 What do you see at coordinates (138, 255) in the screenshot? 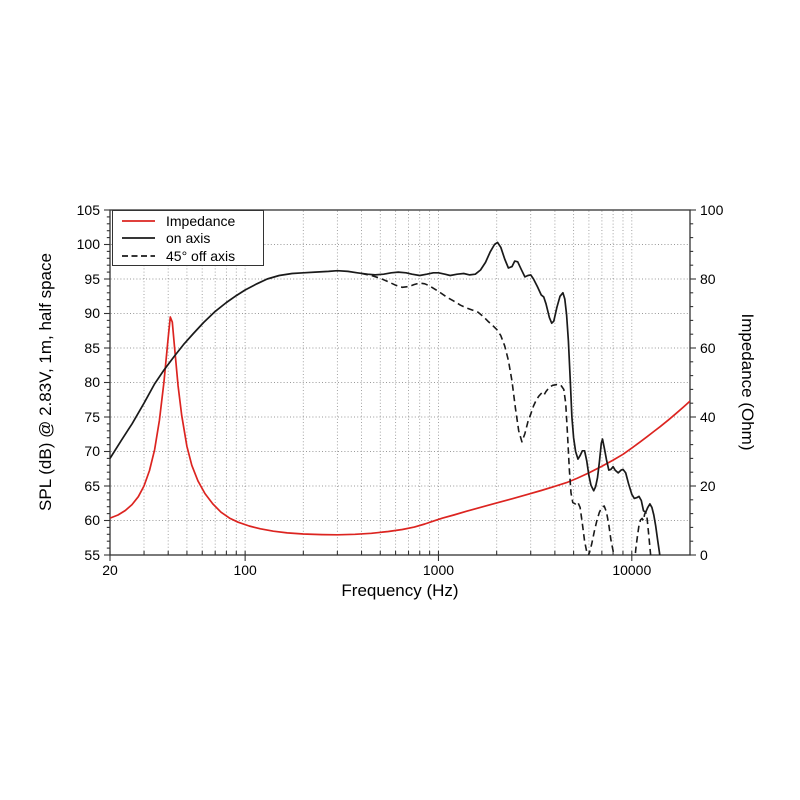
I see `off-axis-line-swatch` at bounding box center [138, 255].